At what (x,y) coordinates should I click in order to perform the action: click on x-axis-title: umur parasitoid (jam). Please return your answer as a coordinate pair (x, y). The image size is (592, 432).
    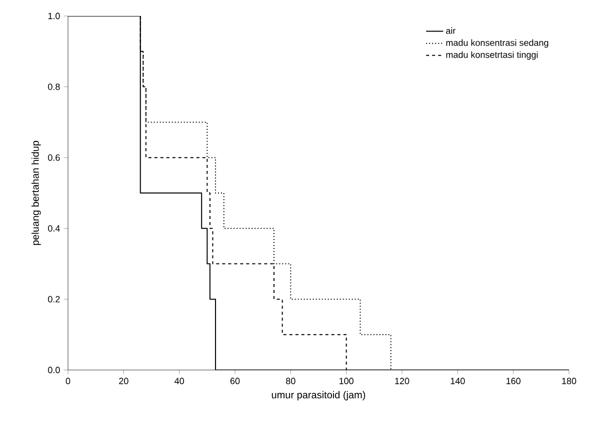
    Looking at the image, I should click on (319, 395).